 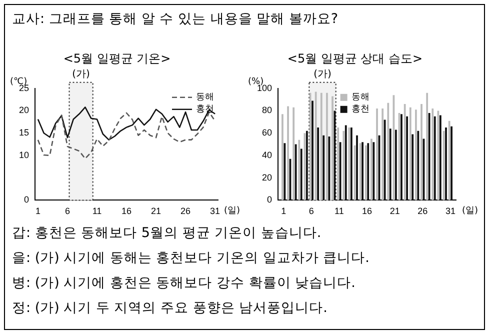 What do you see at coordinates (24, 155) in the screenshot?
I see `y-tick-label: 10` at bounding box center [24, 155].